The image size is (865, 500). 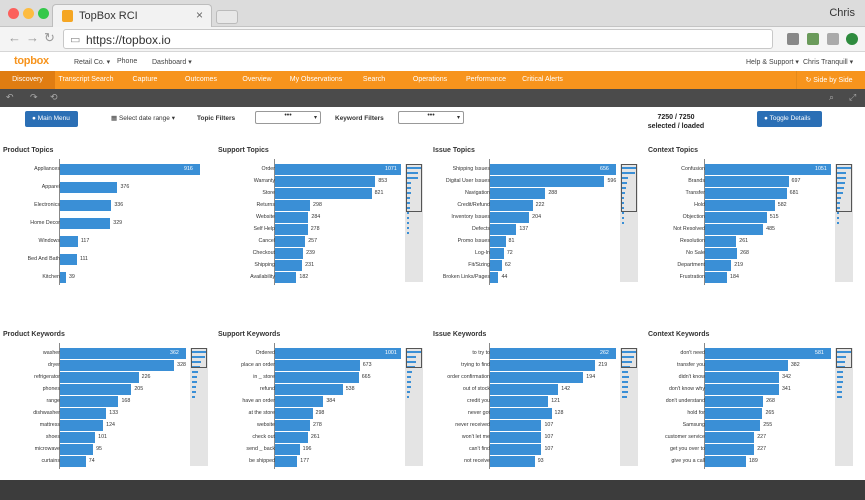 I want to click on nav-transcript-search: Transcript Search, so click(x=86, y=79).